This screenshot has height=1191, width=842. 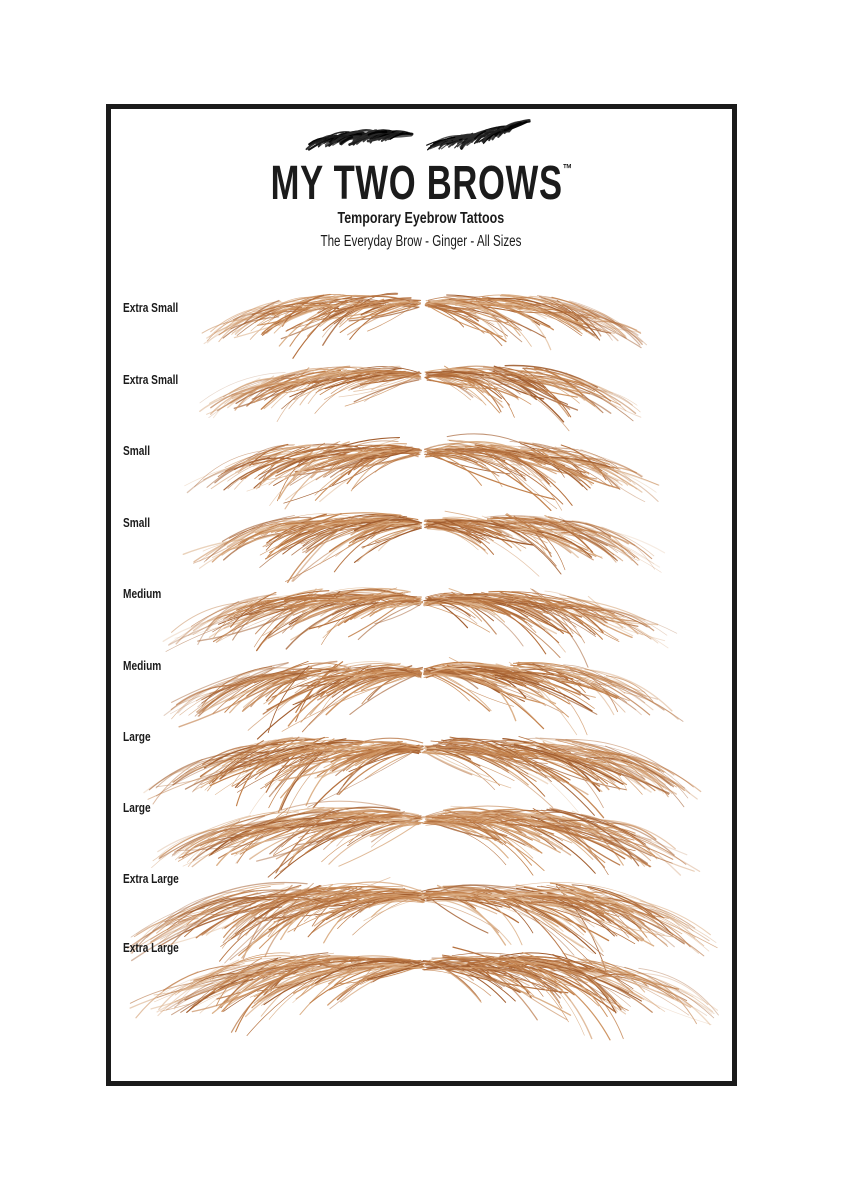 What do you see at coordinates (567, 168) in the screenshot?
I see `trademark-symbol: ™` at bounding box center [567, 168].